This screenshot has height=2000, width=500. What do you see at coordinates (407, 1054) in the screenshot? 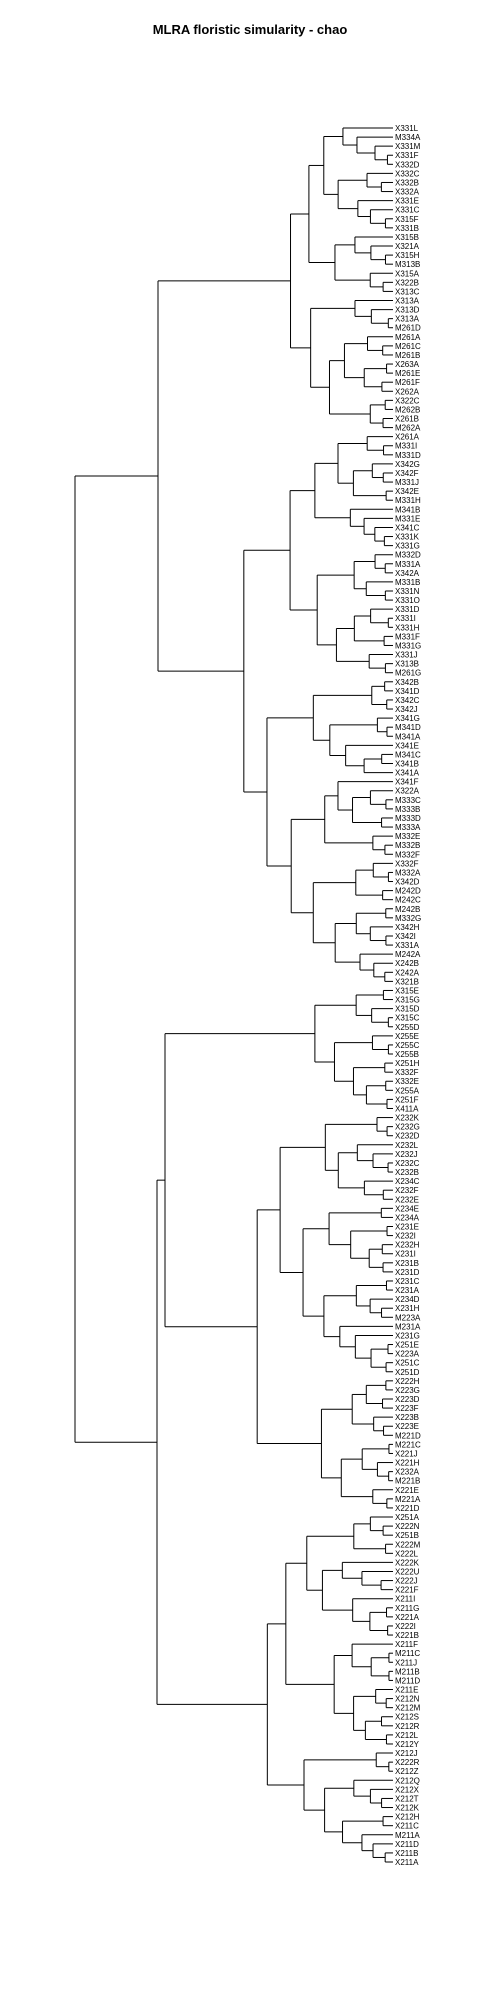
I see `leaf-label: X255B` at bounding box center [407, 1054].